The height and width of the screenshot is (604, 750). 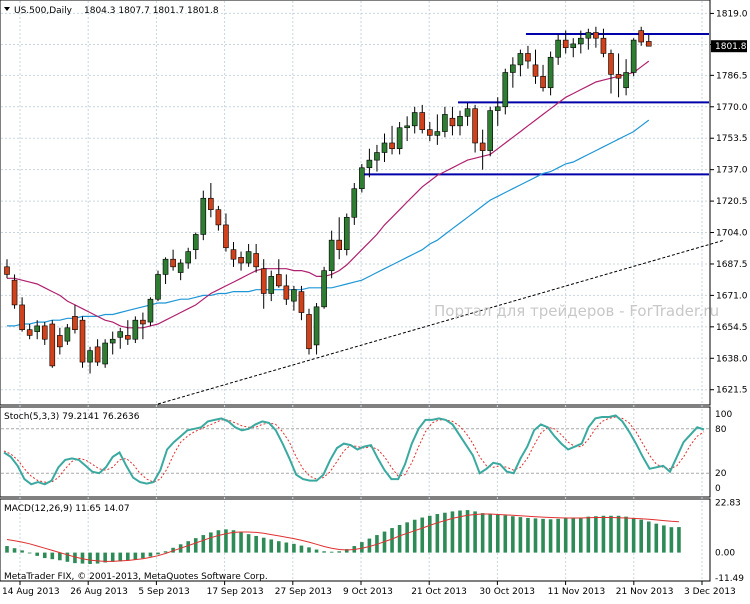 I want to click on stoch-tick-label: 20, so click(x=721, y=474).